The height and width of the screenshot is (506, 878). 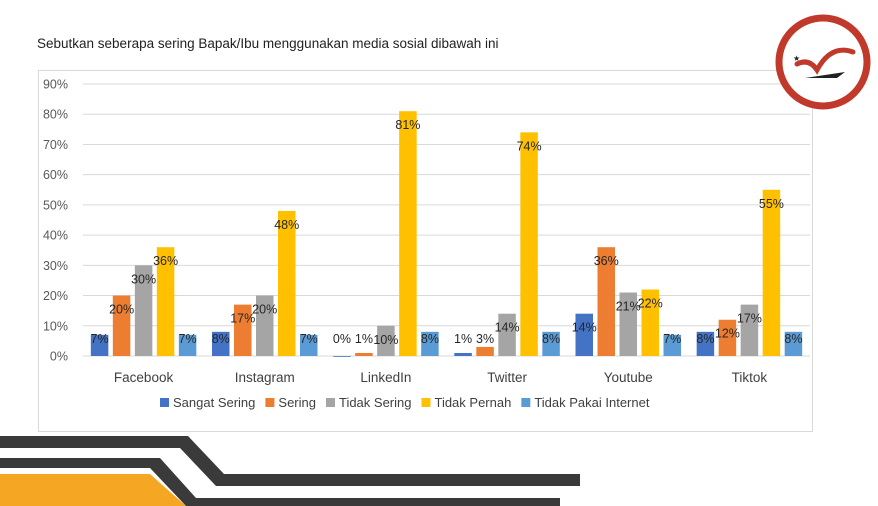 What do you see at coordinates (750, 377) in the screenshot?
I see `x-category-label: Tiktok` at bounding box center [750, 377].